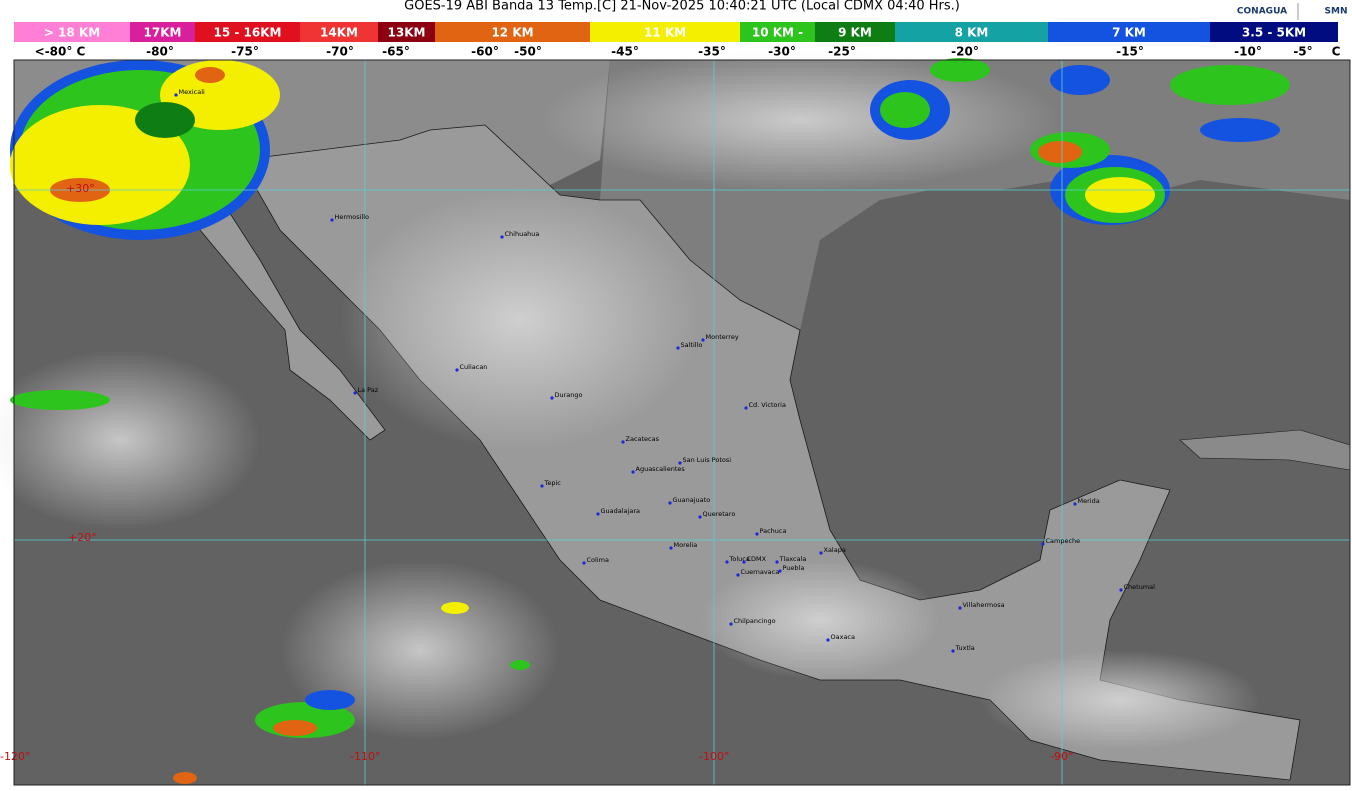 The image size is (1352, 791). I want to click on grid-label: -120°, so click(15, 756).